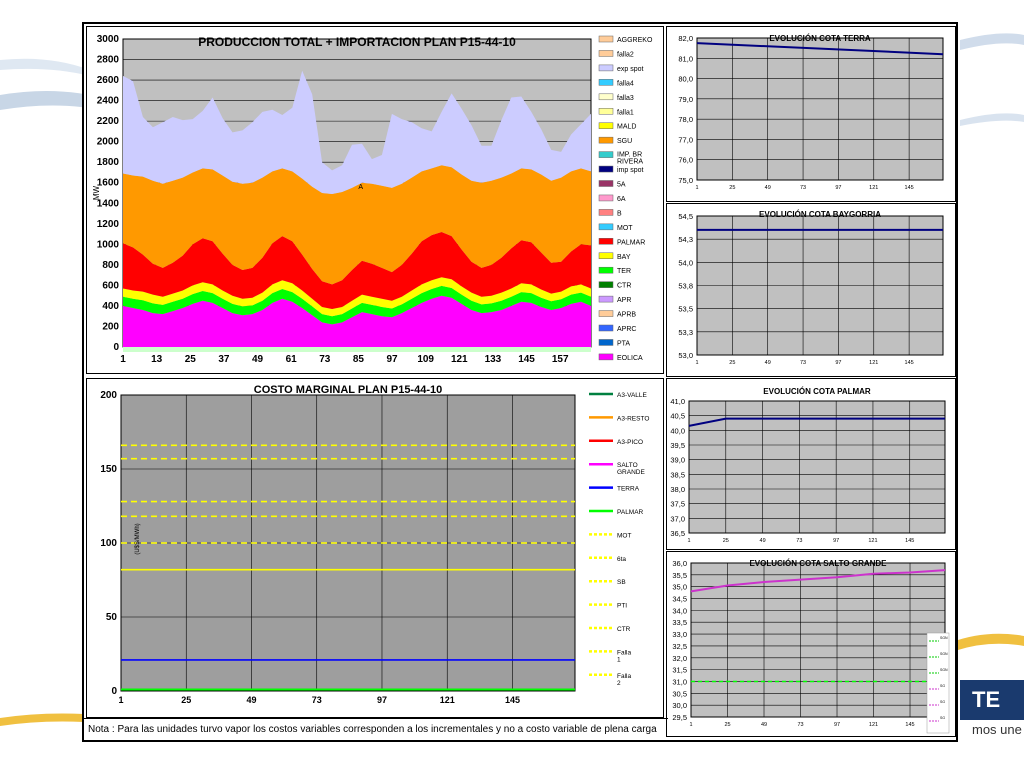 This screenshot has width=1024, height=768. Describe the element at coordinates (679, 693) in the screenshot. I see `y-tick-label: 30,5` at that location.